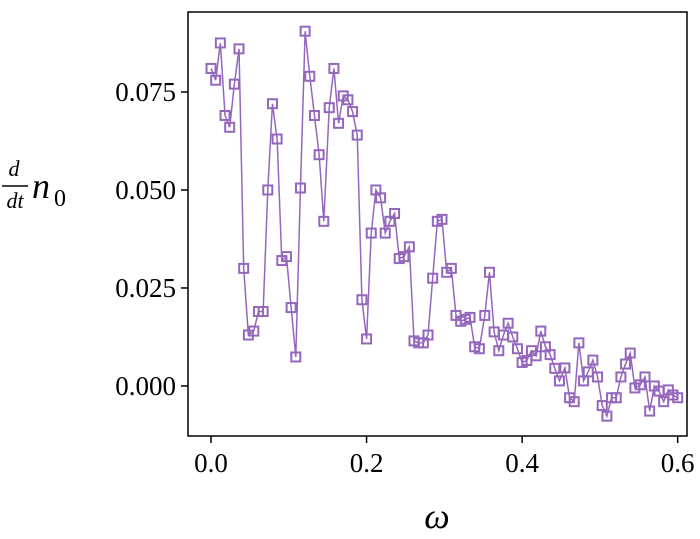  What do you see at coordinates (15, 168) in the screenshot?
I see `y-label-numerator: d` at bounding box center [15, 168].